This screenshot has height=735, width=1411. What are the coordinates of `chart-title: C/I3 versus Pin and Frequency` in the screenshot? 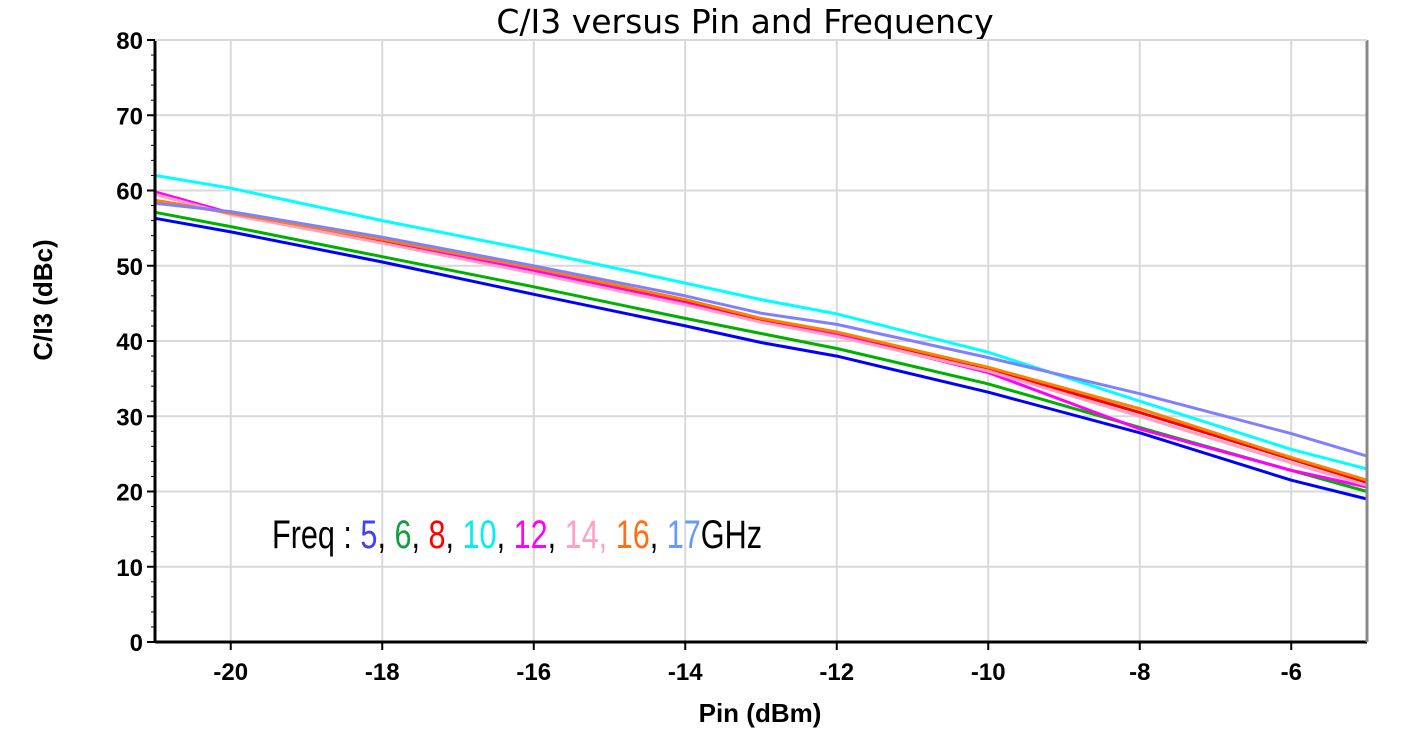 It's located at (744, 21).